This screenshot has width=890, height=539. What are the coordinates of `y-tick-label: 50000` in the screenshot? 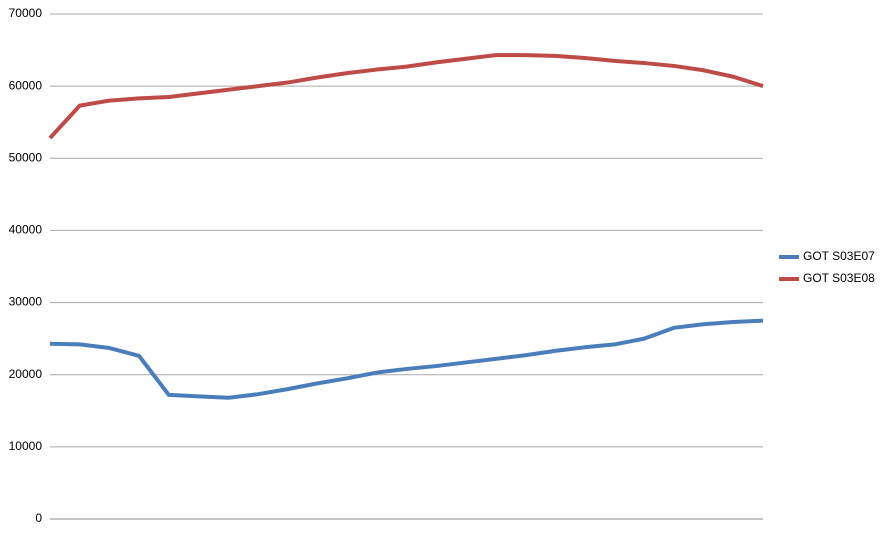 It's located at (26, 157).